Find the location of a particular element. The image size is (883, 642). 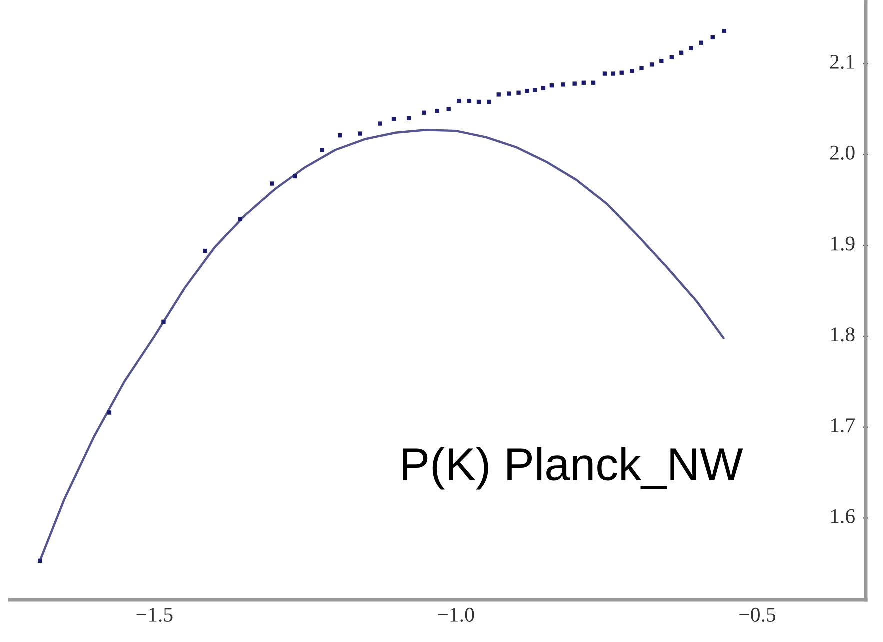

y-tick-label: 1.6 is located at coordinates (843, 516).